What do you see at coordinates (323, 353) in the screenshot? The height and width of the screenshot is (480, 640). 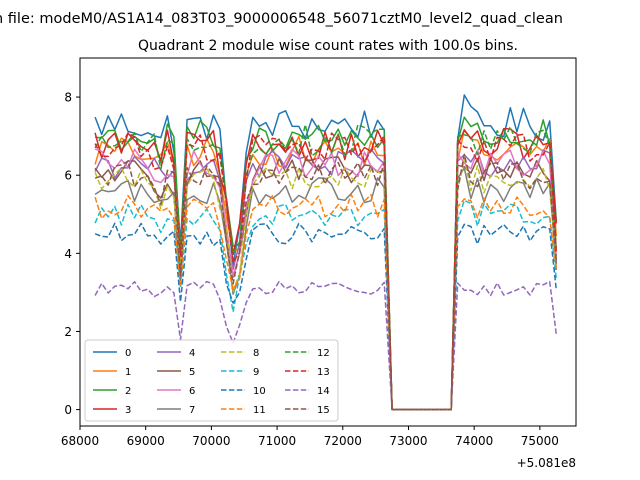 I see `legend-label: 12` at bounding box center [323, 353].